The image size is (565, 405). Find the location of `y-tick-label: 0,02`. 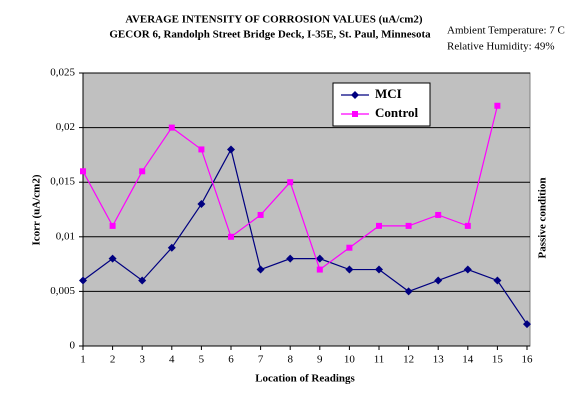

y-tick-label: 0,02 is located at coordinates (65, 127).